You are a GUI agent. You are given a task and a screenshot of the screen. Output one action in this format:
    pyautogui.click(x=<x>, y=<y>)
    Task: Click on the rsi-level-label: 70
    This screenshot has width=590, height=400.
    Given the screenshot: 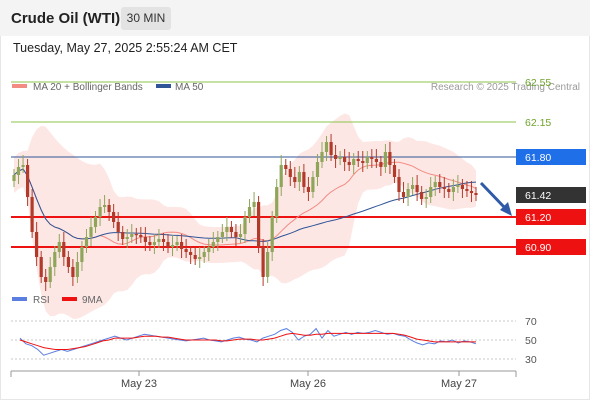 What is the action you would take?
    pyautogui.click(x=531, y=322)
    